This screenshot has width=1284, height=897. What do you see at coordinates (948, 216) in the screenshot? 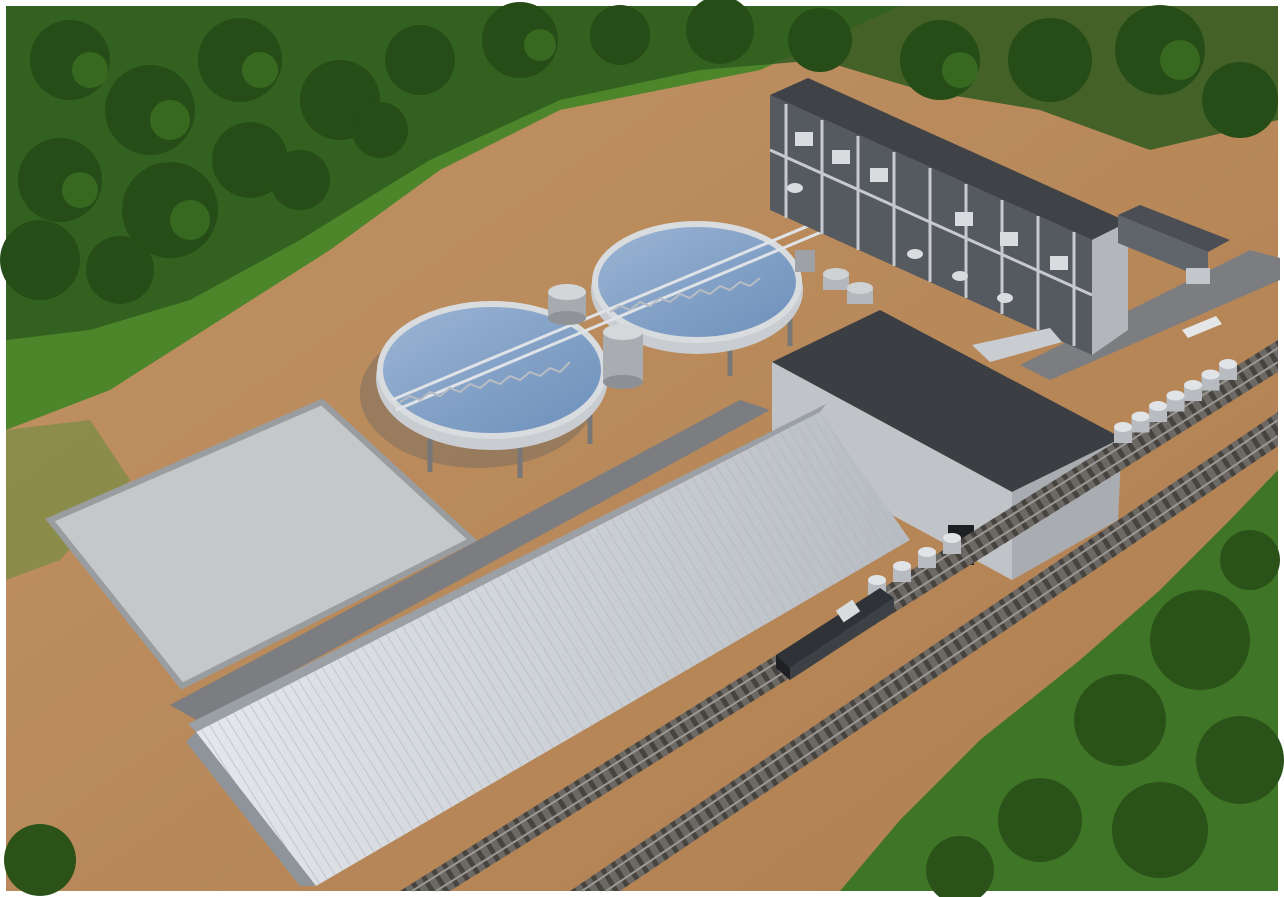
I see `process-building` at bounding box center [948, 216].